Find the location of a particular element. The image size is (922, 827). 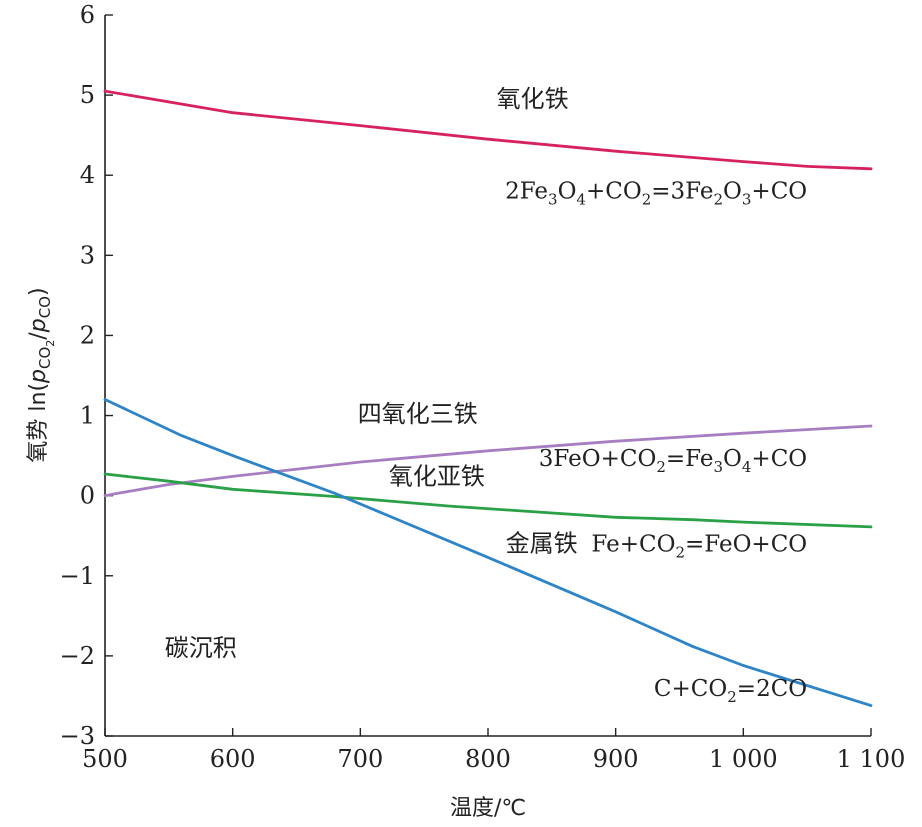

equation-text: Fe+CO is located at coordinates (633, 545).